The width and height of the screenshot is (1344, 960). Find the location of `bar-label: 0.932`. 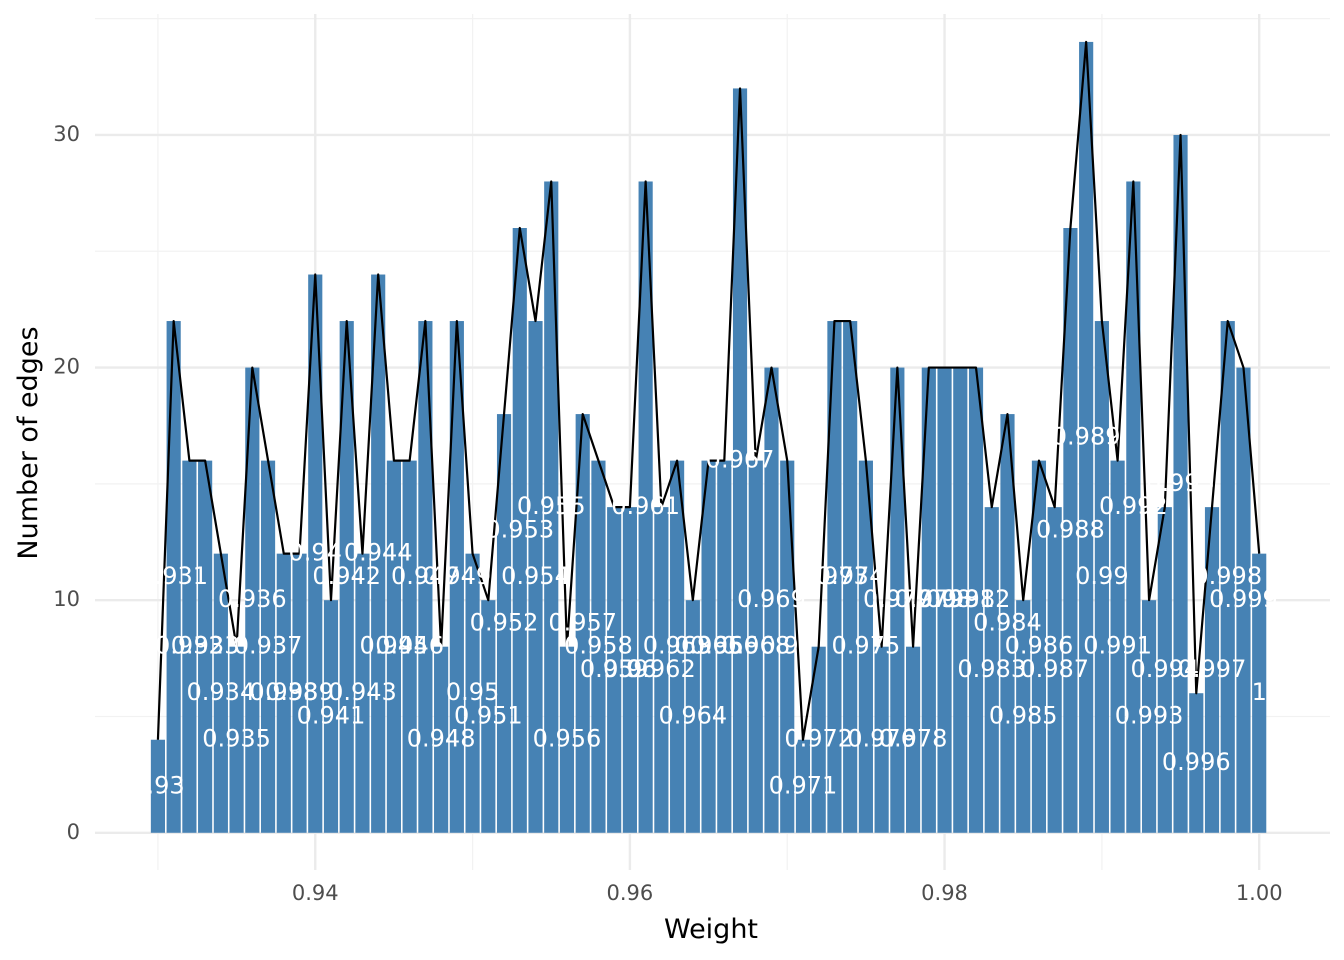

bar-label: 0.932 is located at coordinates (189, 646).